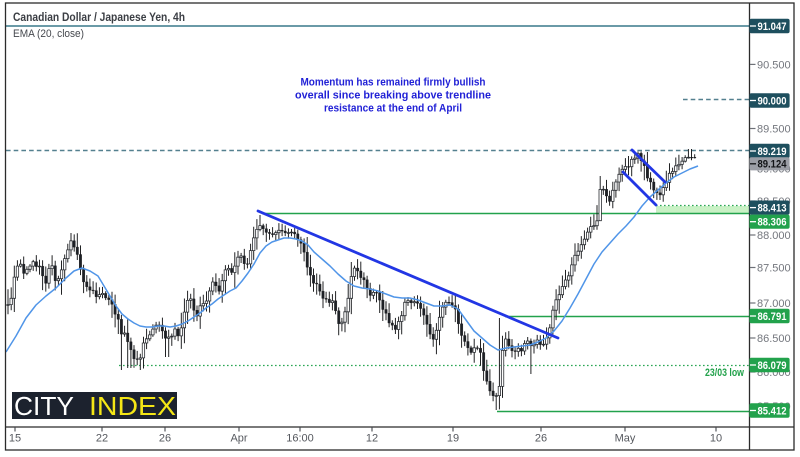 The width and height of the screenshot is (800, 457). I want to click on svg-text: 10, so click(716, 439).